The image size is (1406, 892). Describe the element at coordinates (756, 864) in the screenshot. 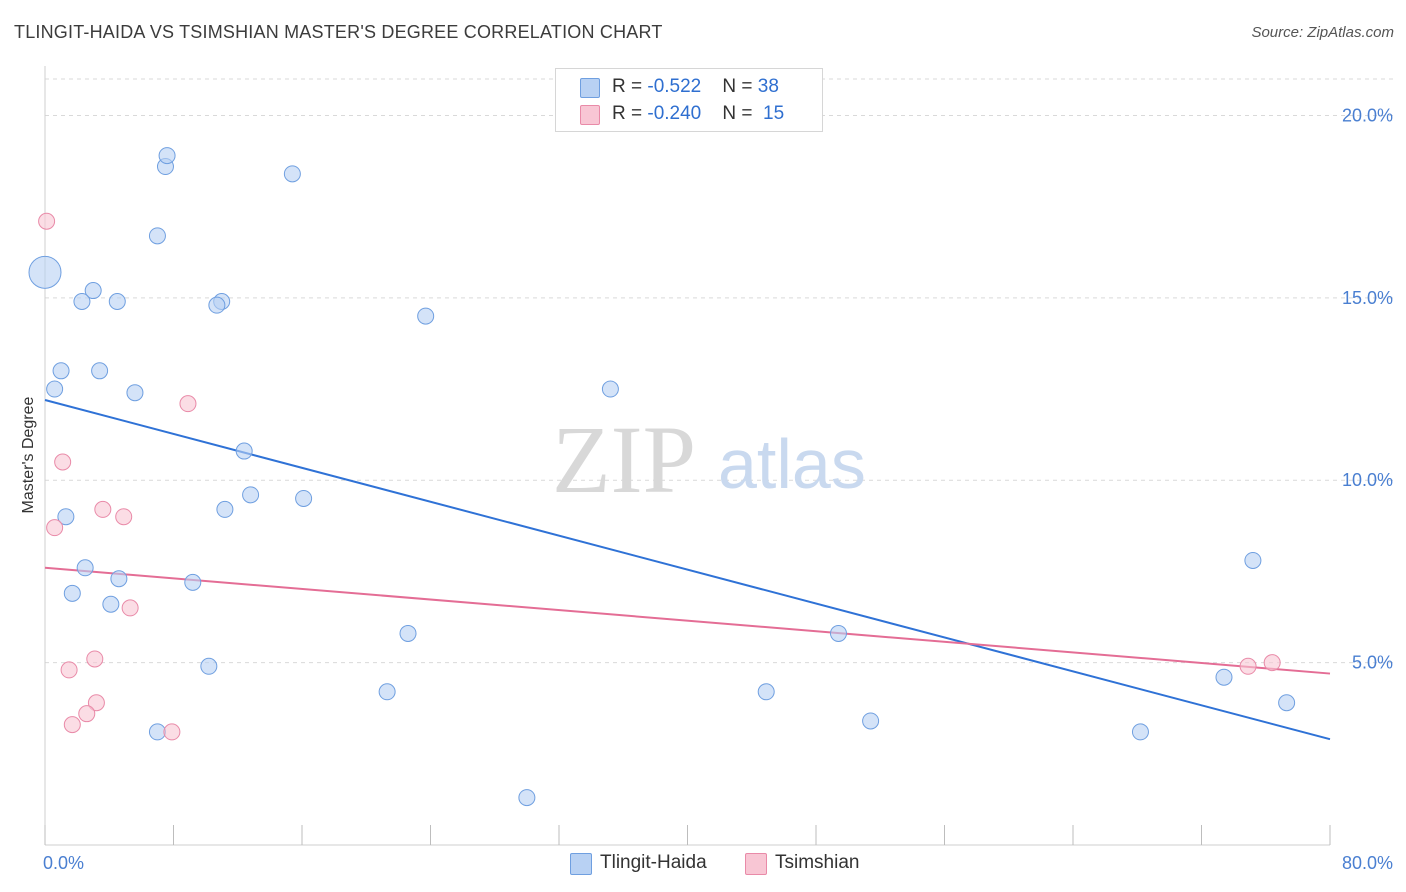

I see `bottom-legend-swatch-pink` at that location.